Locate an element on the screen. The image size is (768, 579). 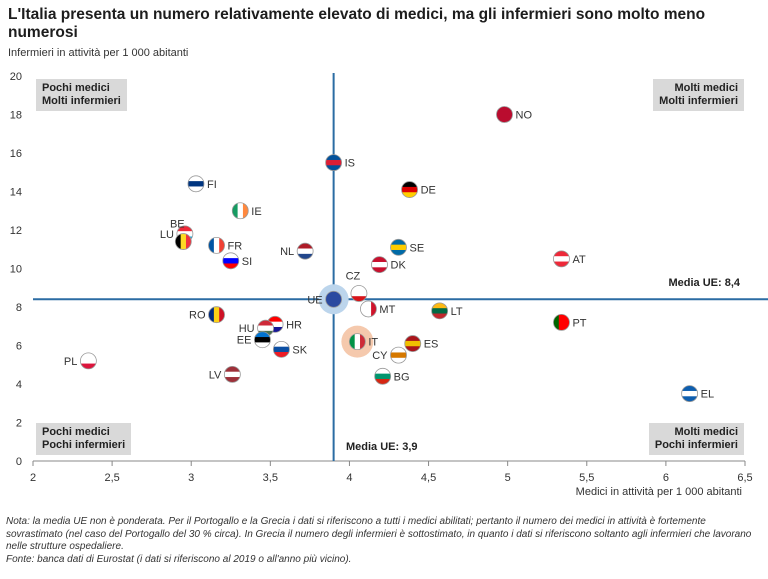
point-sk: SK is located at coordinates (290, 349).